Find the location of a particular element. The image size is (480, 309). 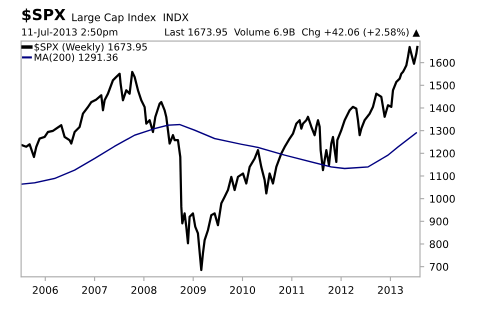

chart-title: $SPX is located at coordinates (44, 15).